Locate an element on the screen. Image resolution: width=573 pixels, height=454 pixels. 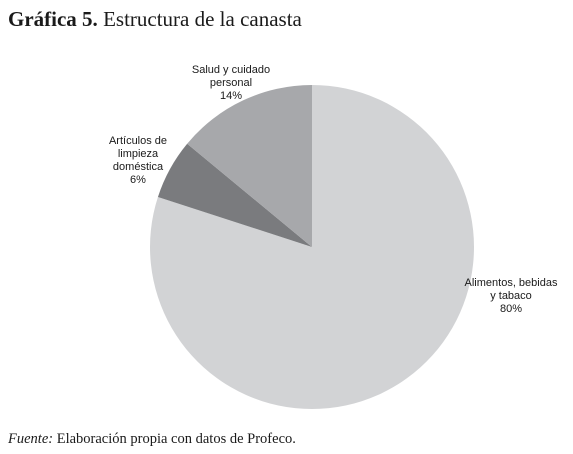
chart-title-prefix: Gráfica 5. is located at coordinates (53, 19).